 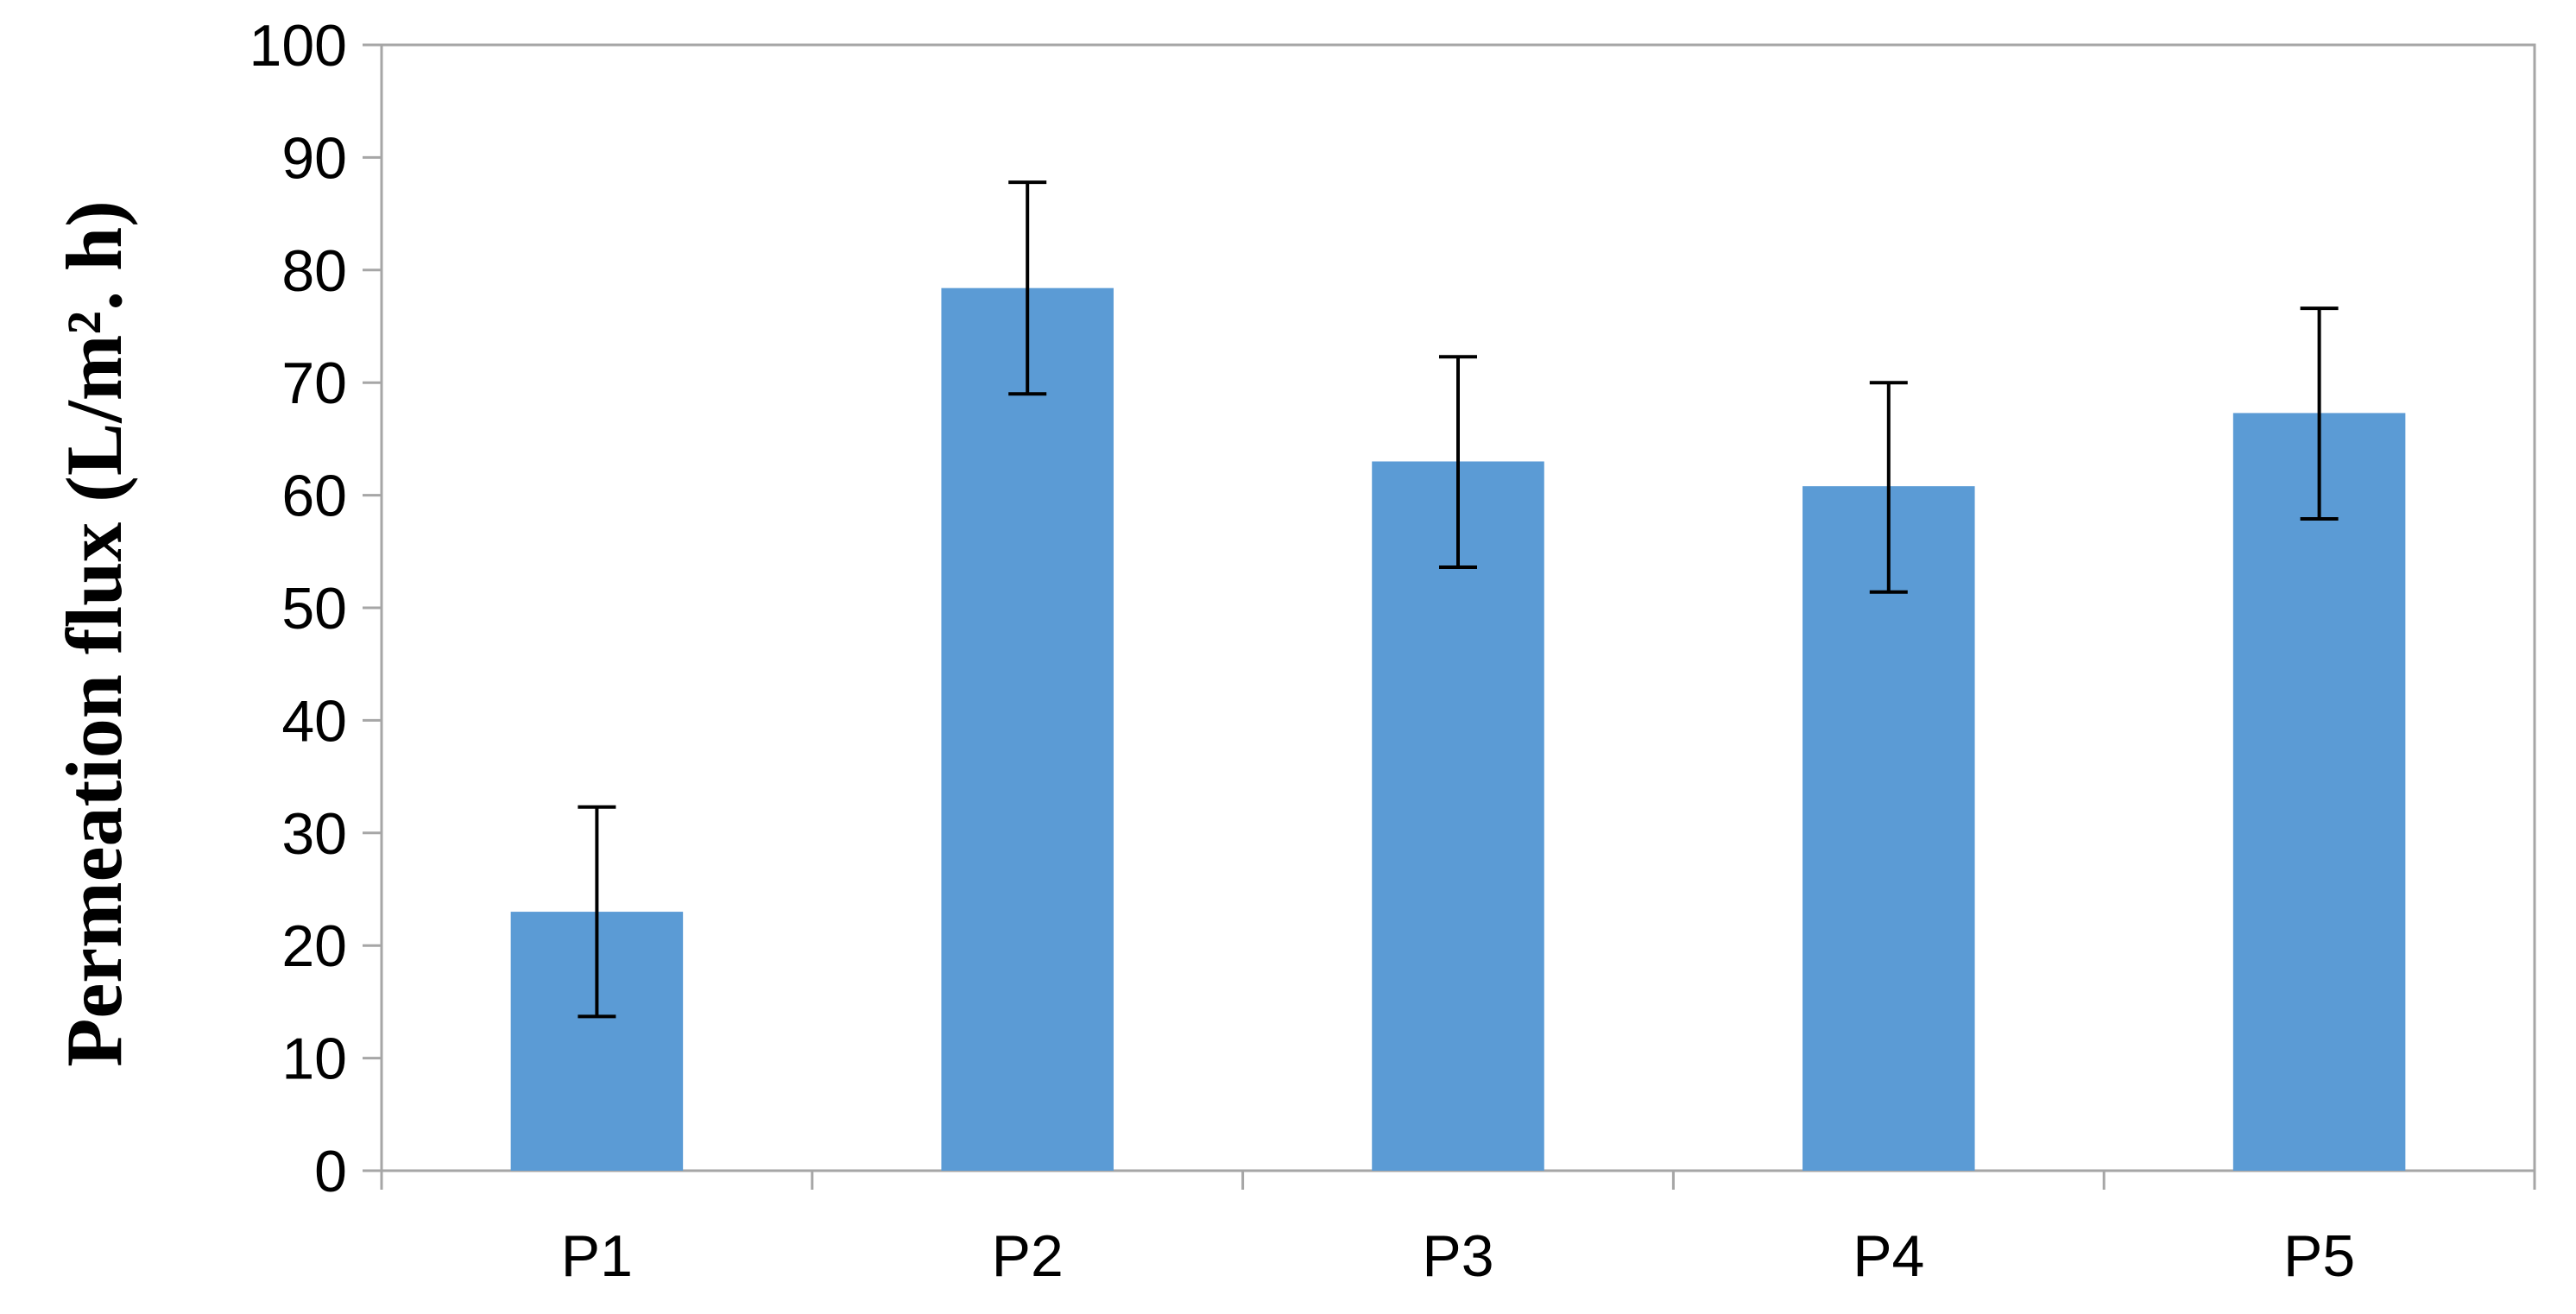 I want to click on error-bar-p4, so click(x=1888, y=487).